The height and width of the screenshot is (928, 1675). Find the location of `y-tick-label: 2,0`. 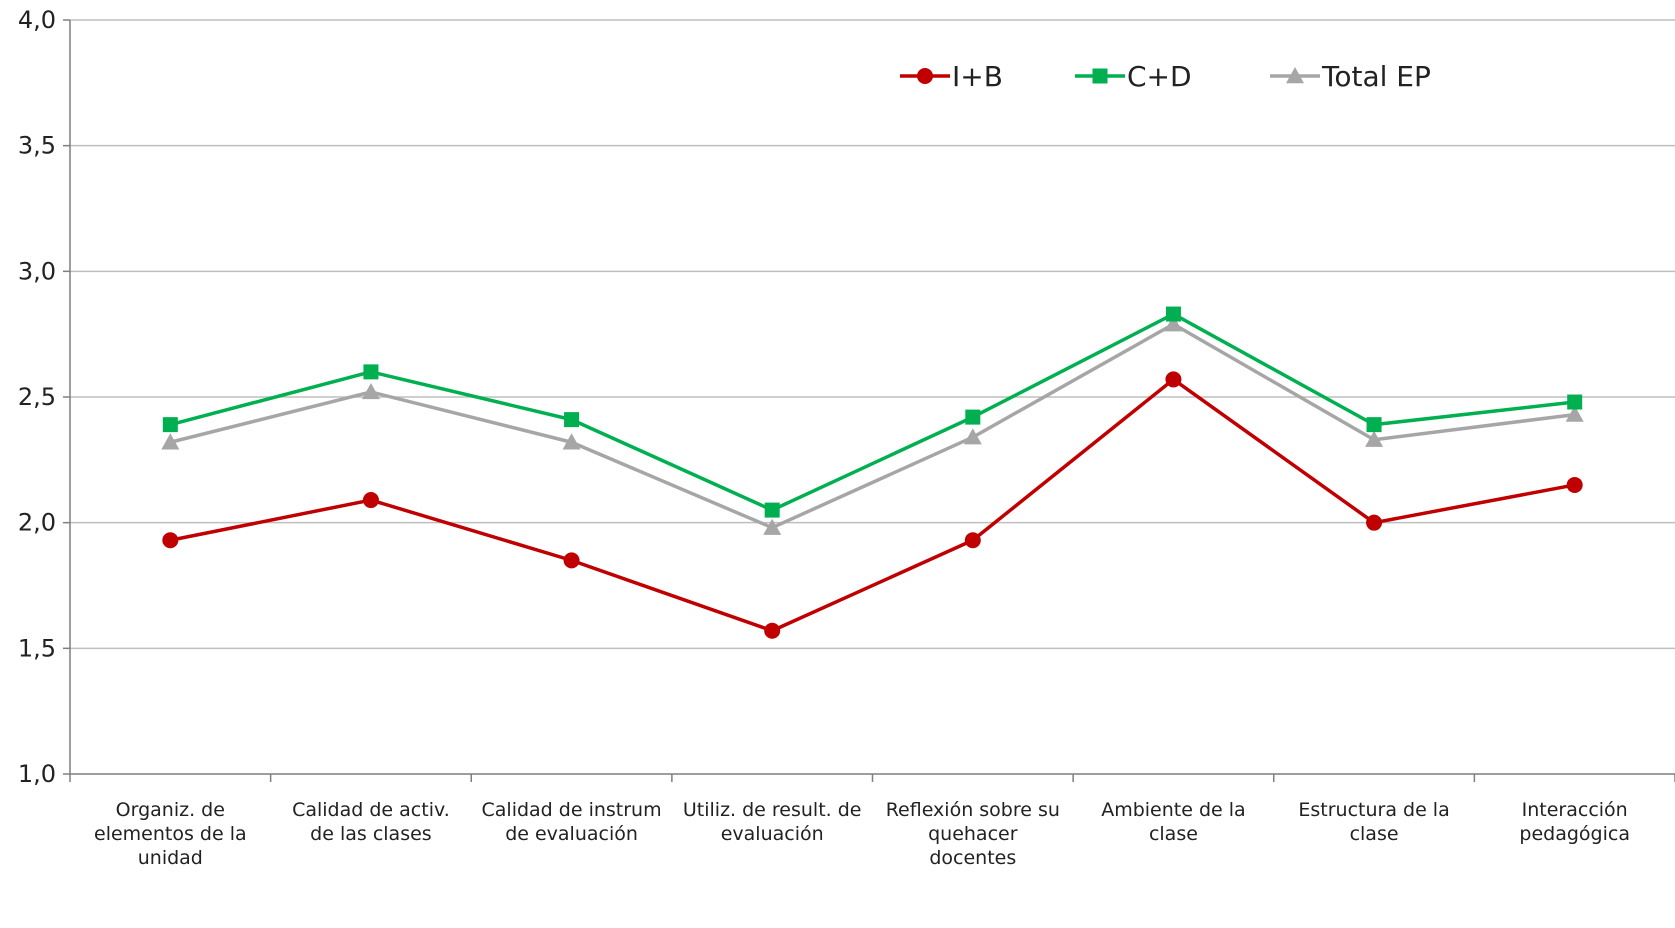

y-tick-label: 2,0 is located at coordinates (37, 523).